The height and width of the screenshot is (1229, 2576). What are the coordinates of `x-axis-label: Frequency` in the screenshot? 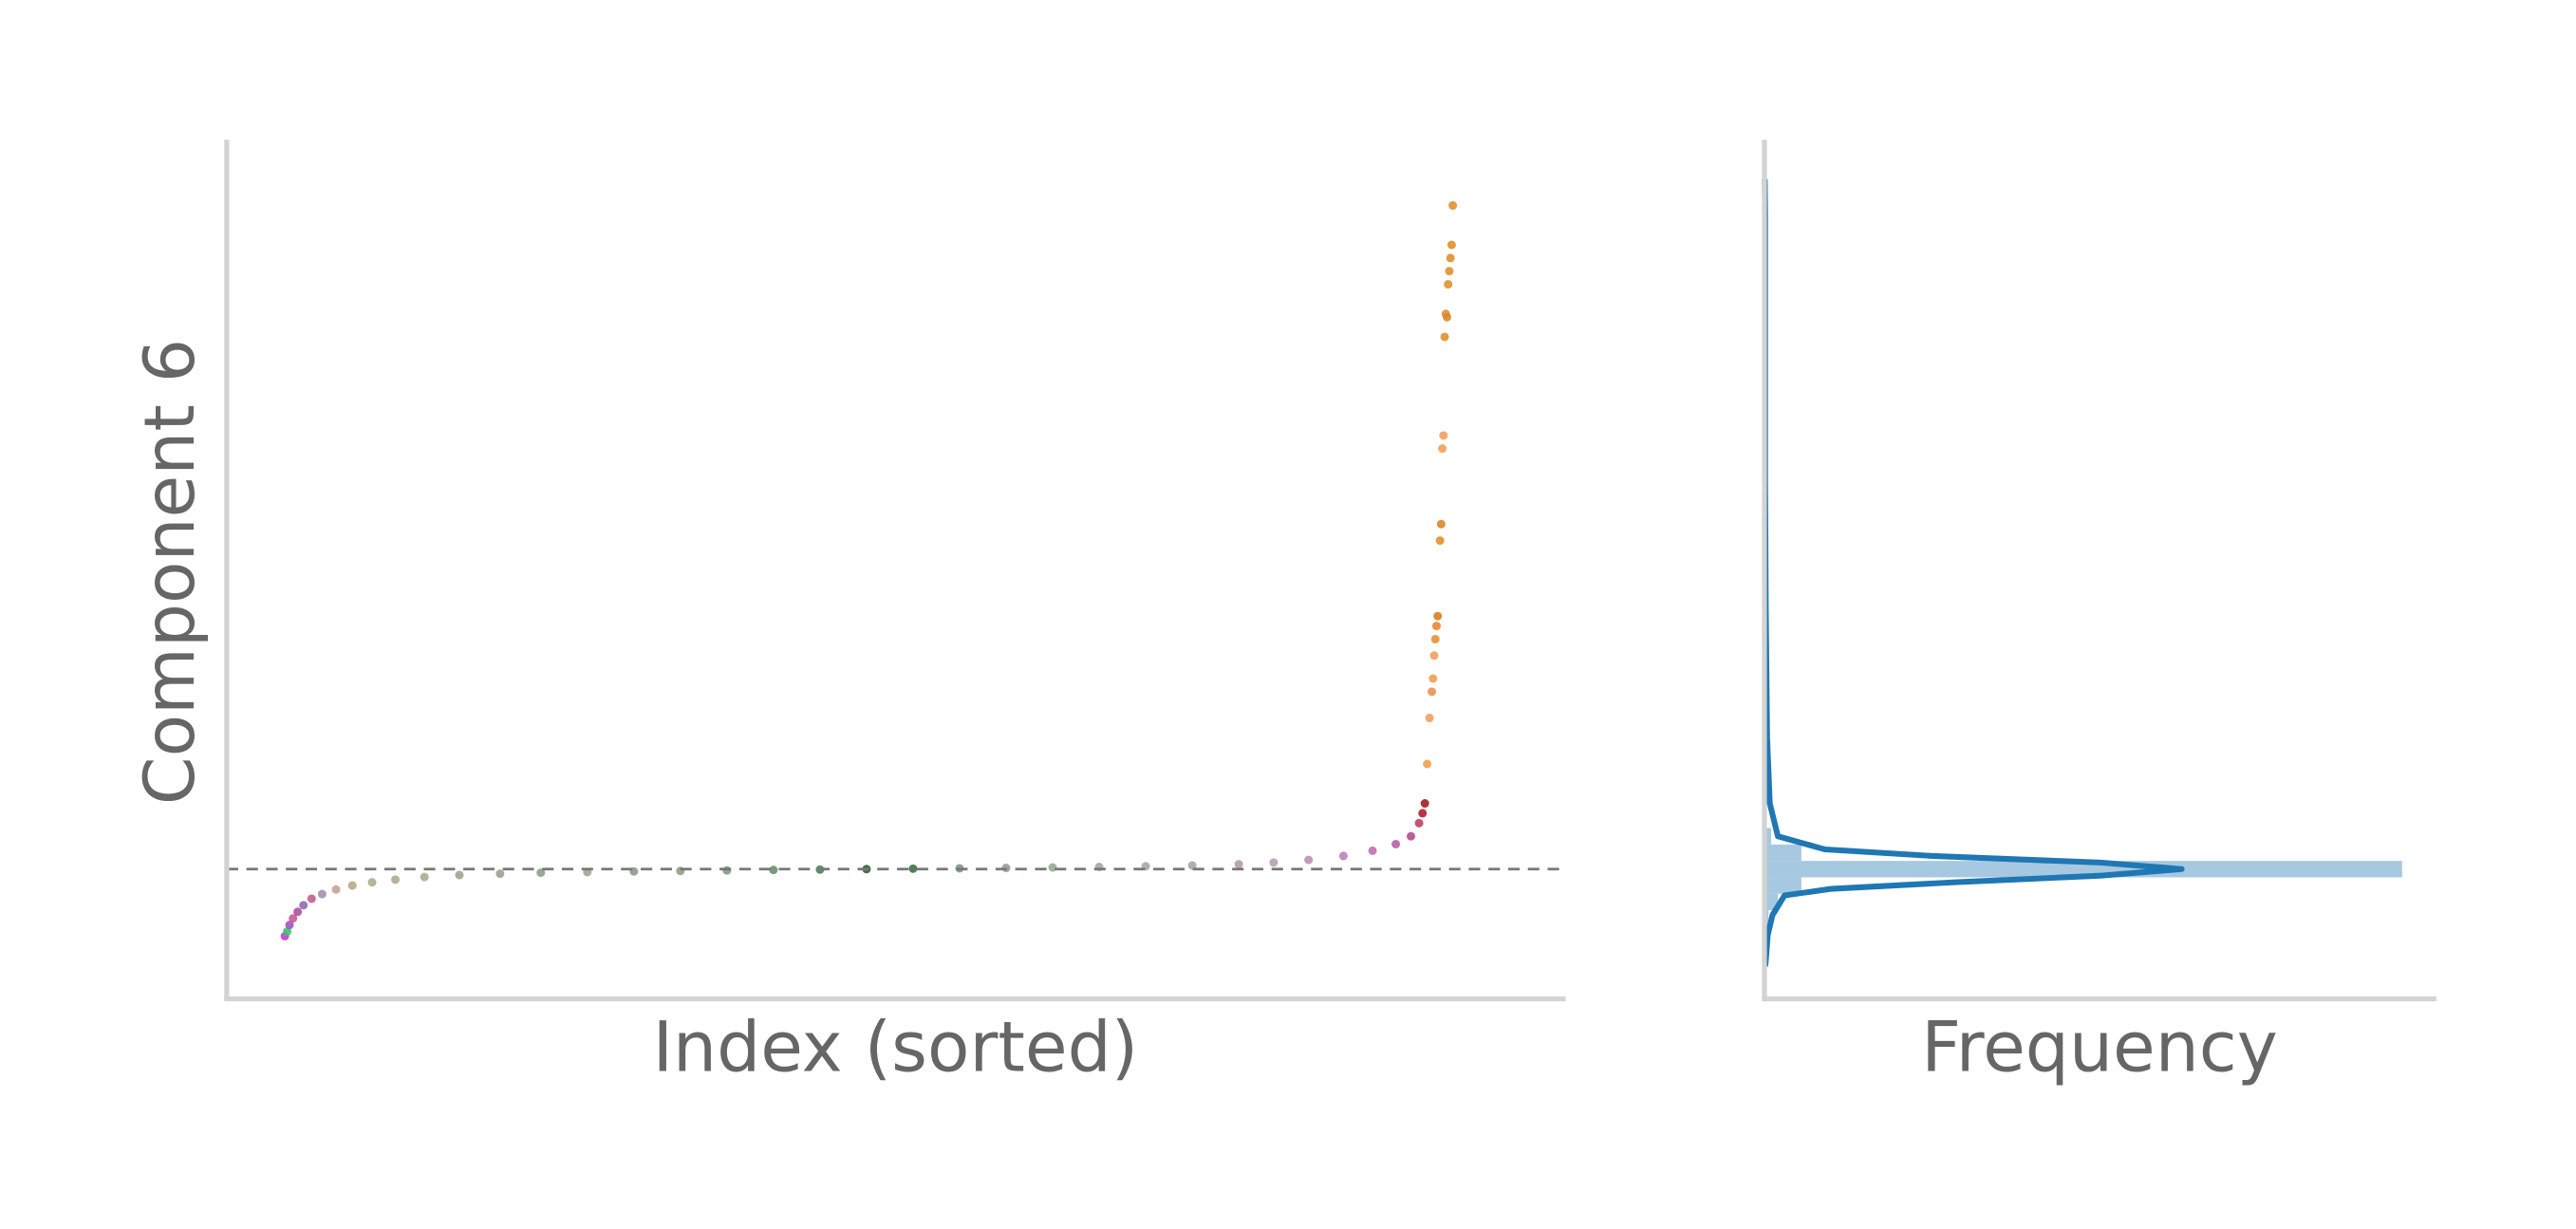 It's located at (2099, 1049).